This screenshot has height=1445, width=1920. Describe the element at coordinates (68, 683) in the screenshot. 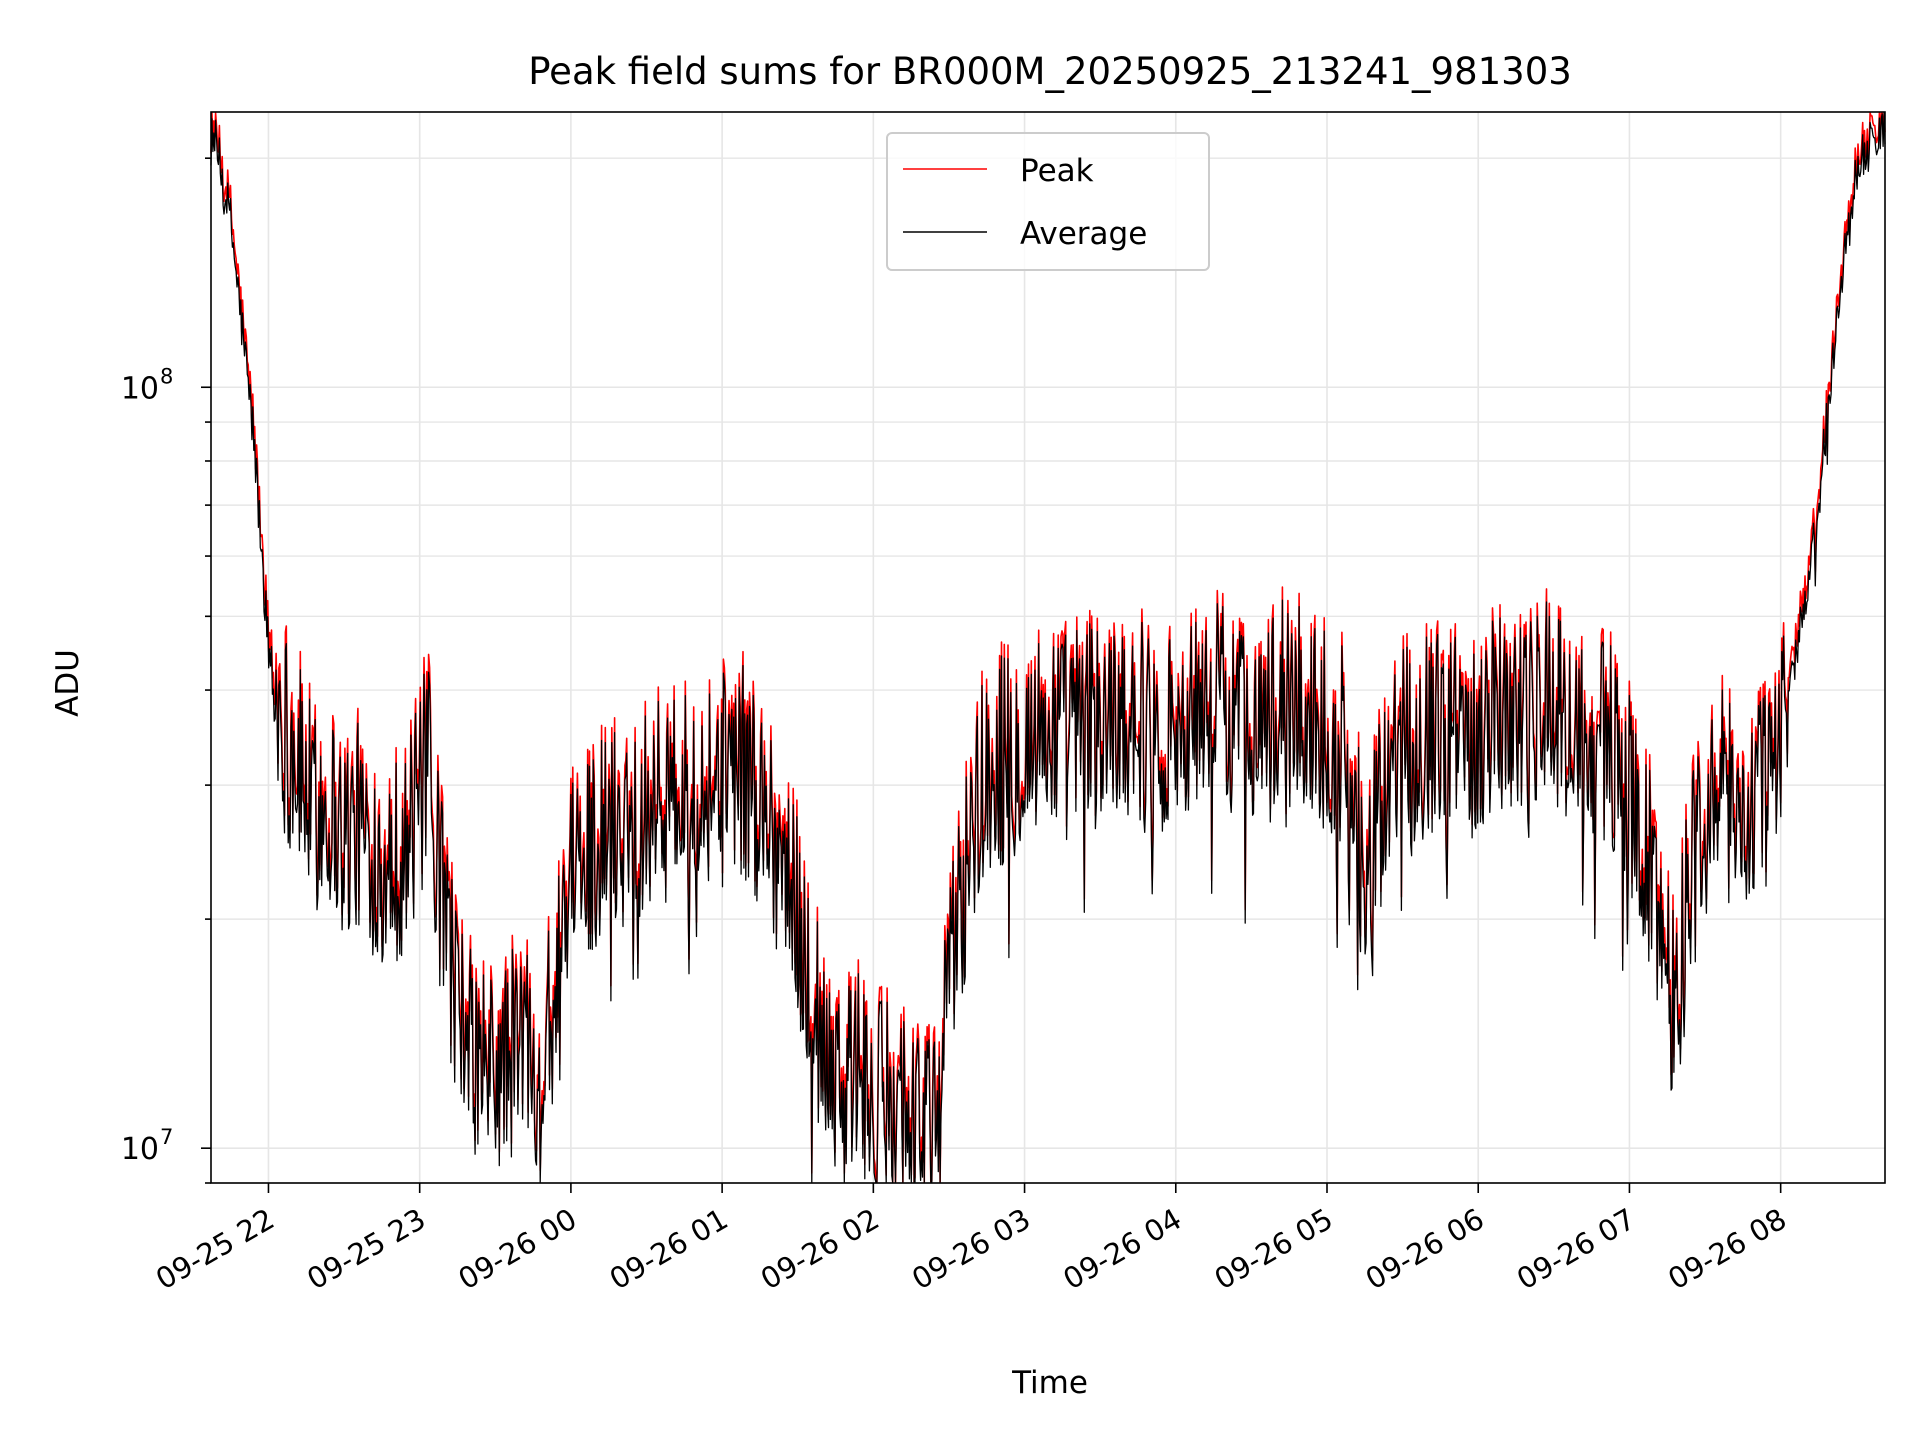

I see `y-axis-label: ADU` at that location.